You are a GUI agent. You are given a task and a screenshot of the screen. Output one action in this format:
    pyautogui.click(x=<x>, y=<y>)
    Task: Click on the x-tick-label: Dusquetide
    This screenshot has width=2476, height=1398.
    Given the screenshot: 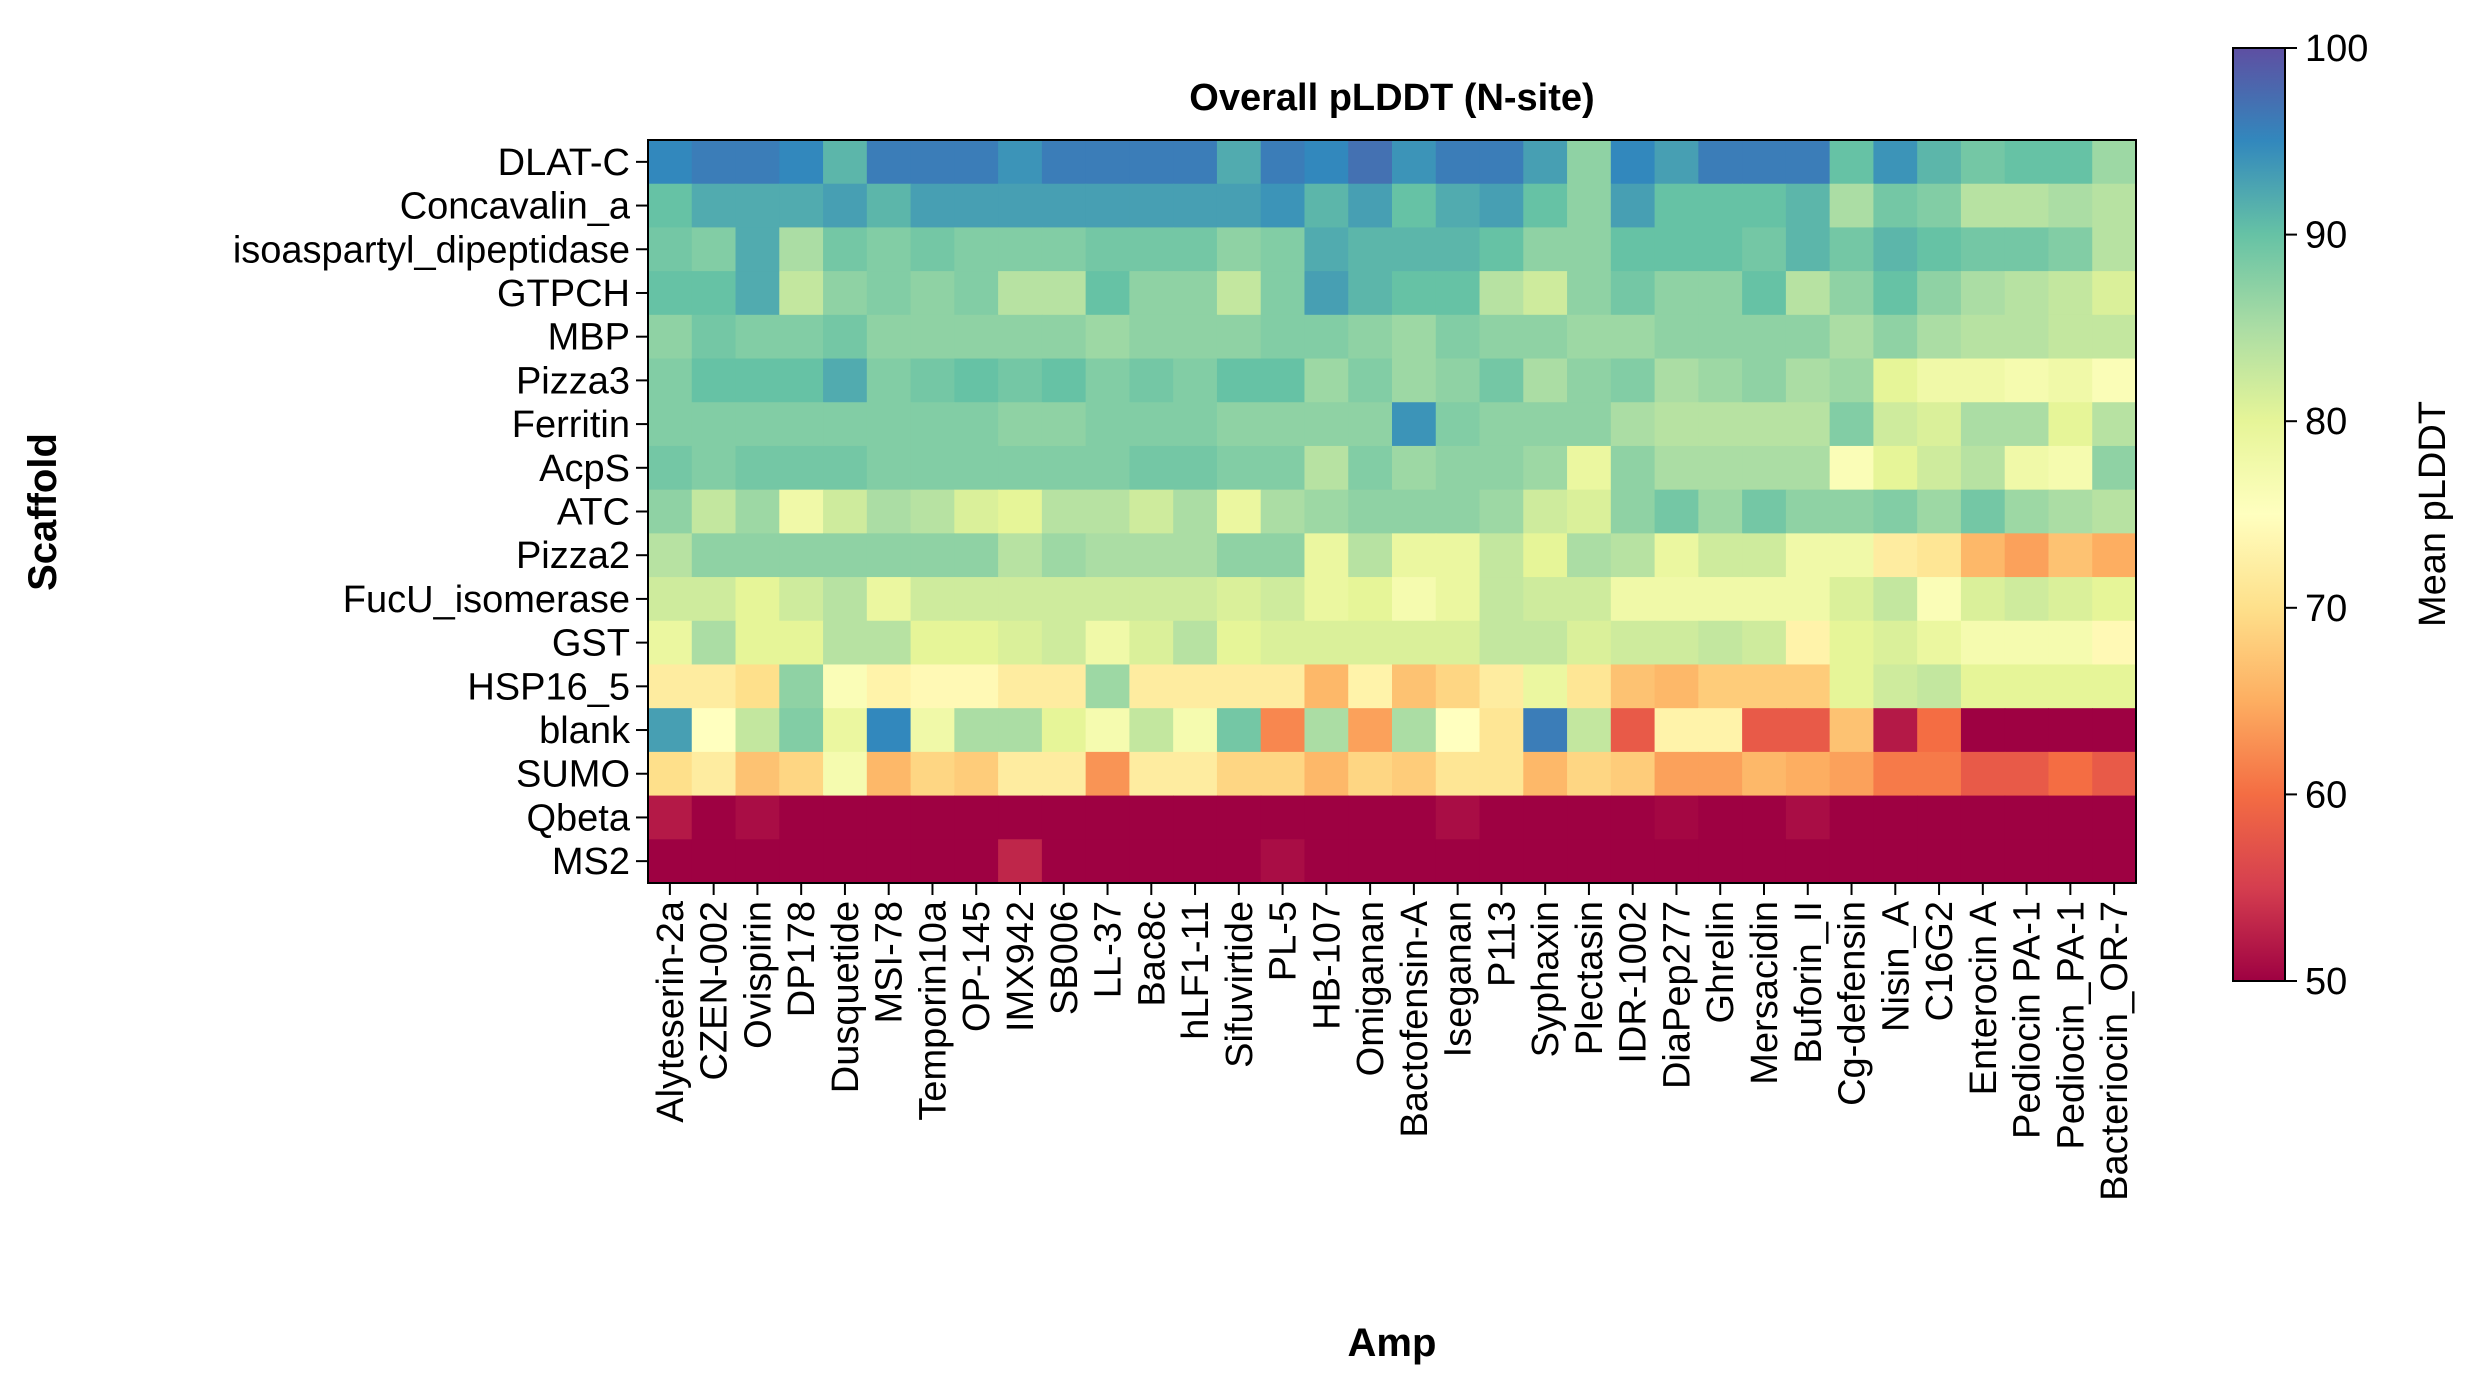 What is the action you would take?
    pyautogui.click(x=846, y=997)
    